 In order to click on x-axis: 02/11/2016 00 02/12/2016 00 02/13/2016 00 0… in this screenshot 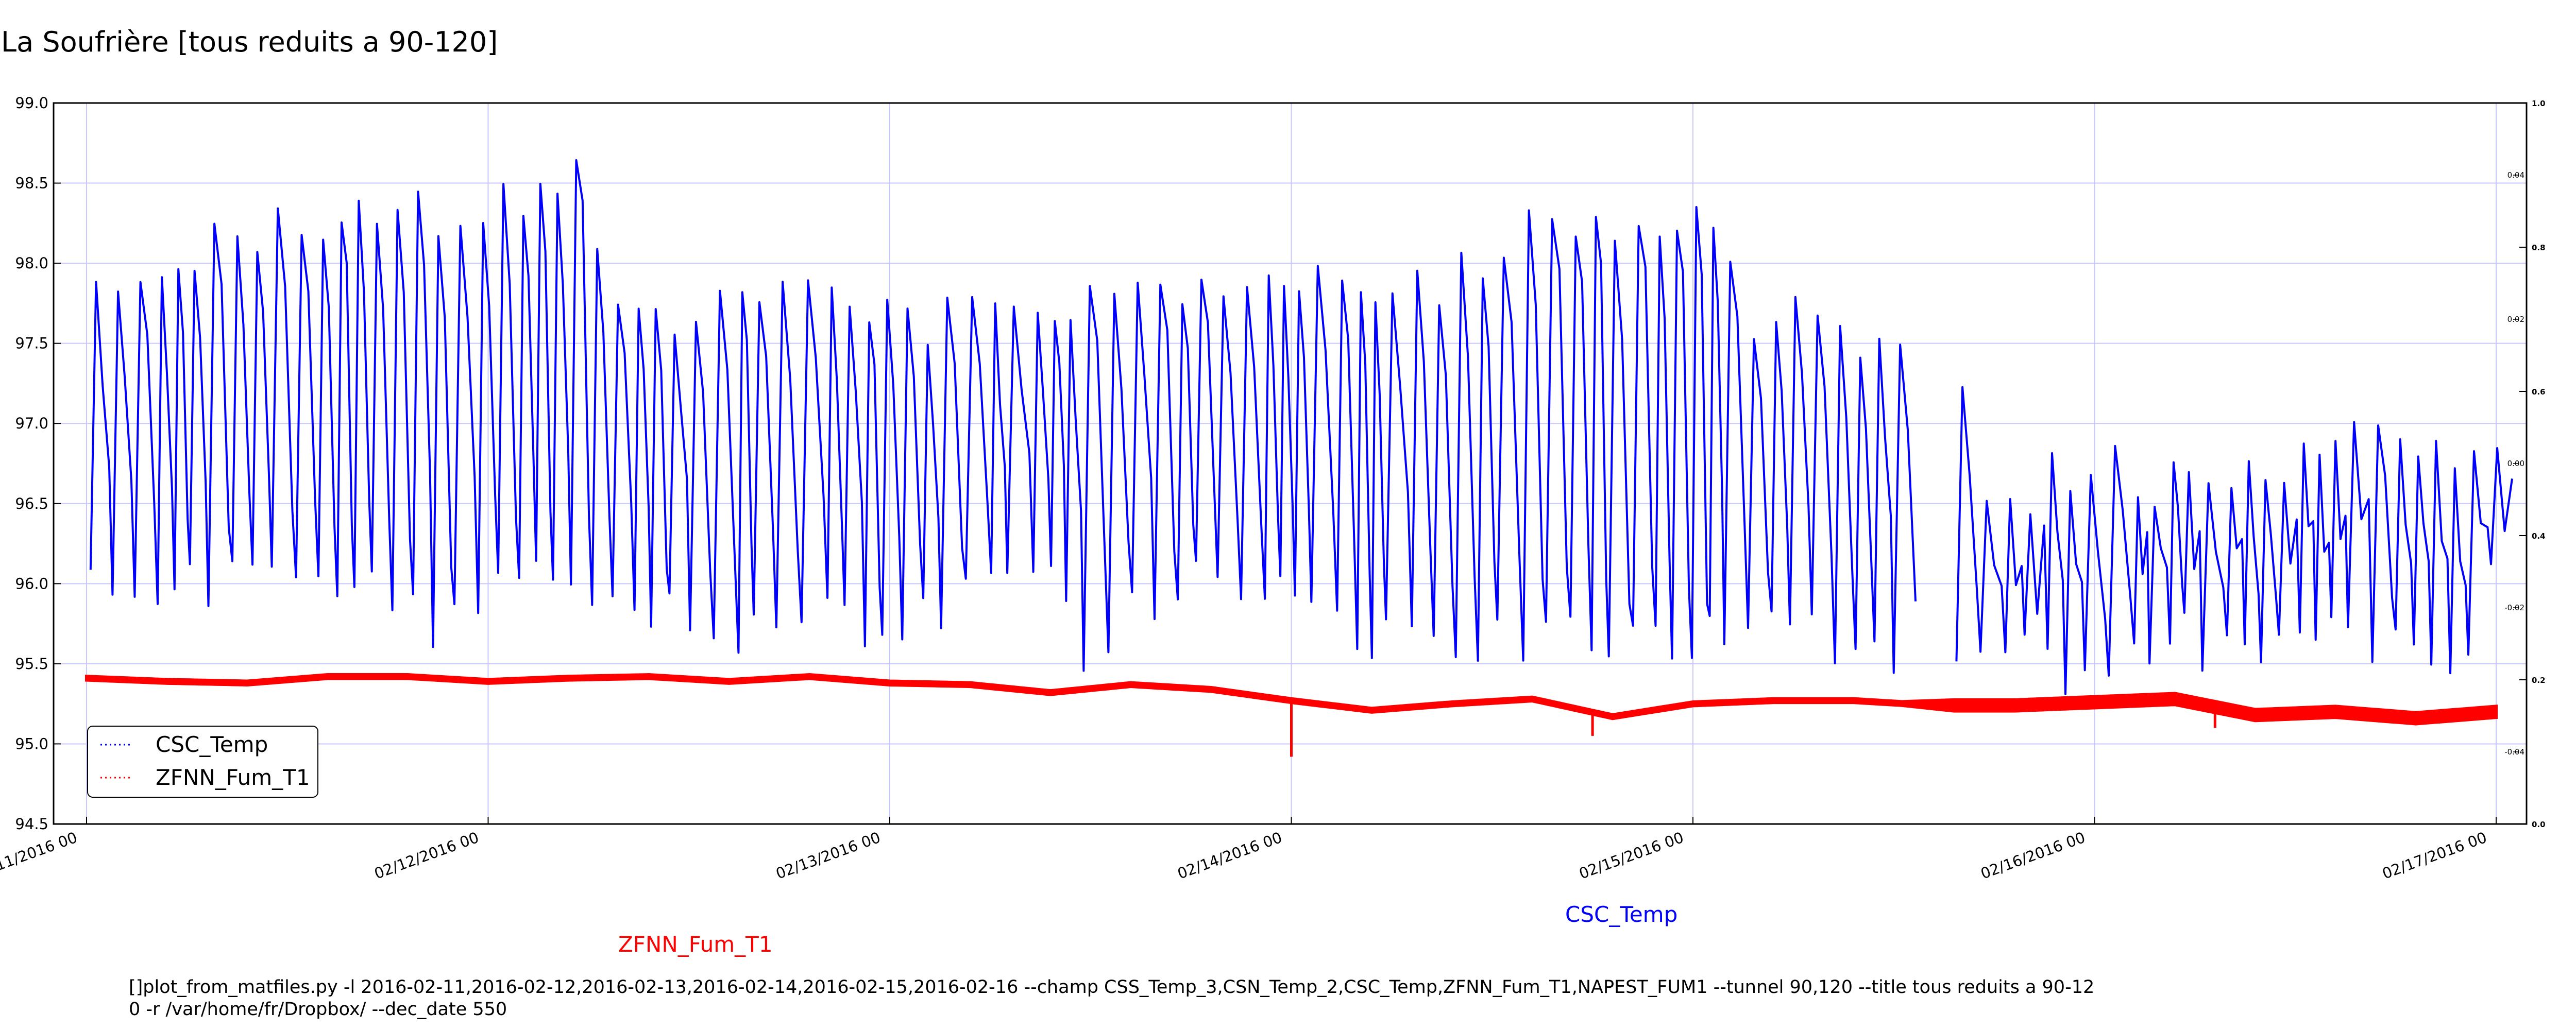, I will do `click(1248, 850)`.